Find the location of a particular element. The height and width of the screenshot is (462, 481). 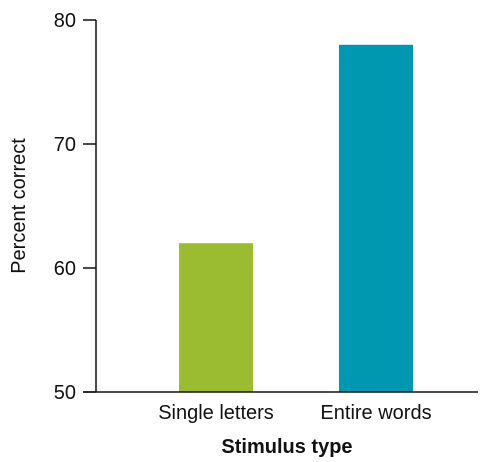

y-tick-label: 60 is located at coordinates (65, 269).